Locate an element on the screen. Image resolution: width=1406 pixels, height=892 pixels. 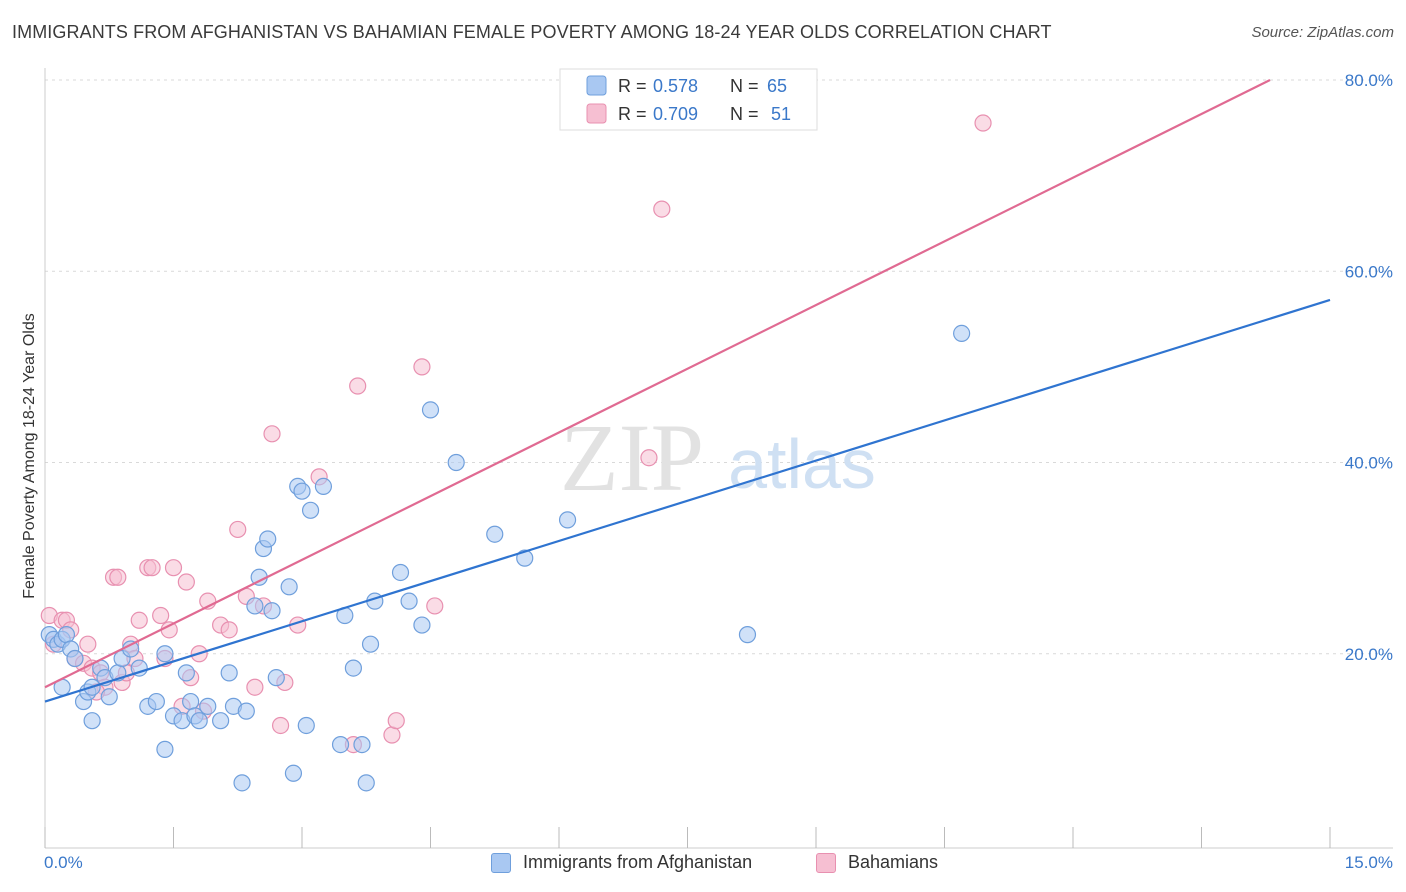
y-tick-label-40: 40.0% is located at coordinates (1369, 463).